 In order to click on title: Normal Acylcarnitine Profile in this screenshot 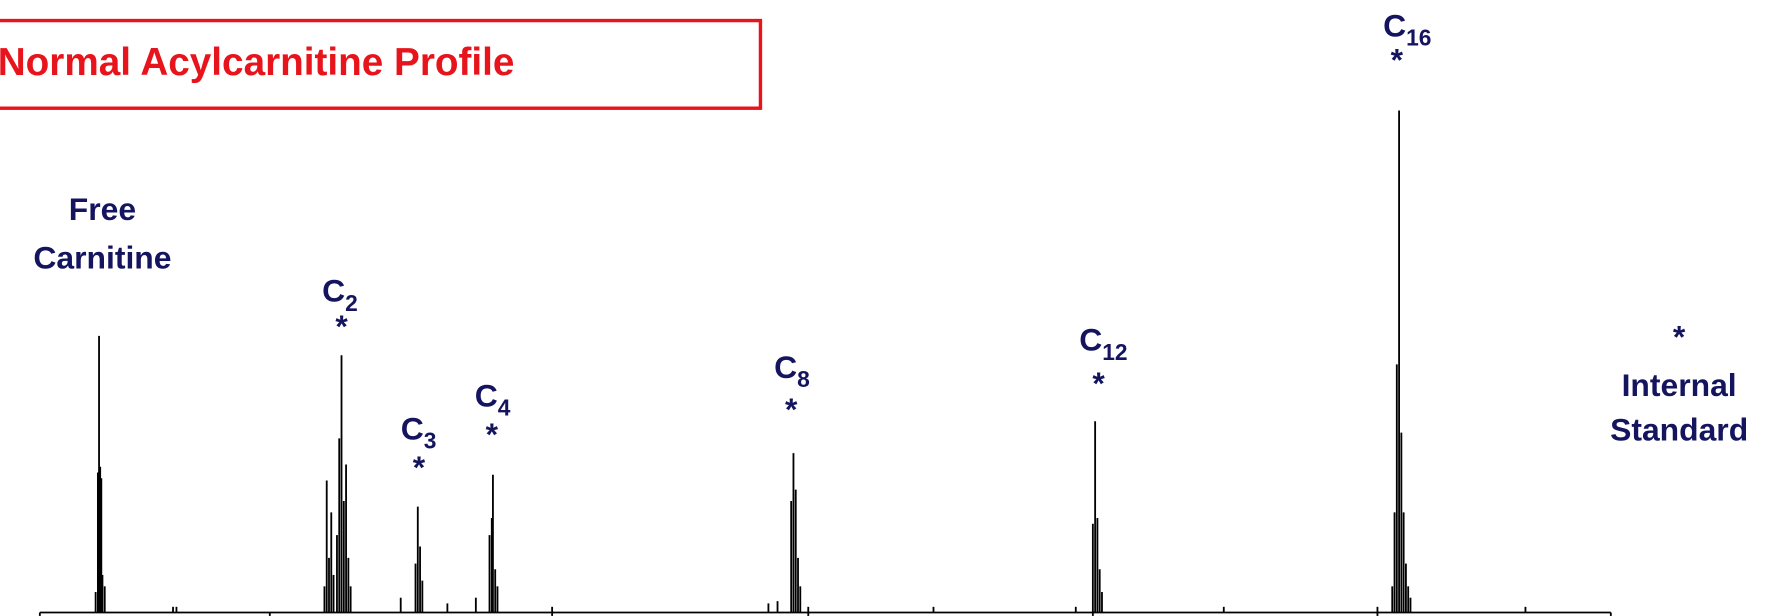, I will do `click(257, 62)`.